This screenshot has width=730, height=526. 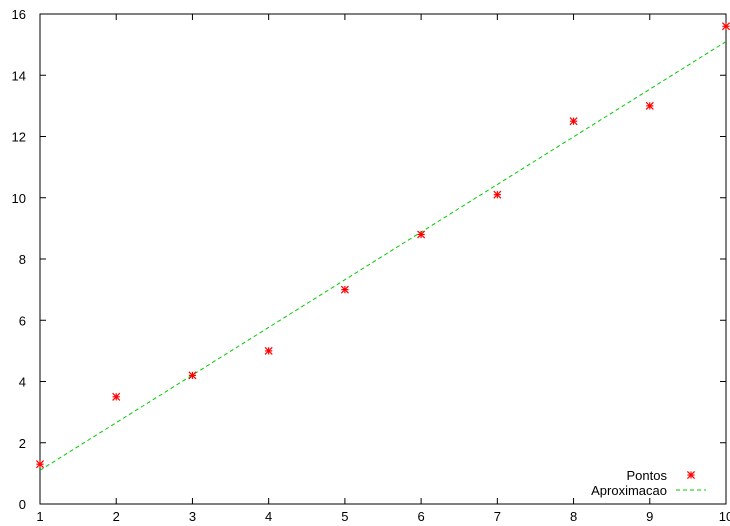 What do you see at coordinates (344, 516) in the screenshot?
I see `x-tick-label: 5` at bounding box center [344, 516].